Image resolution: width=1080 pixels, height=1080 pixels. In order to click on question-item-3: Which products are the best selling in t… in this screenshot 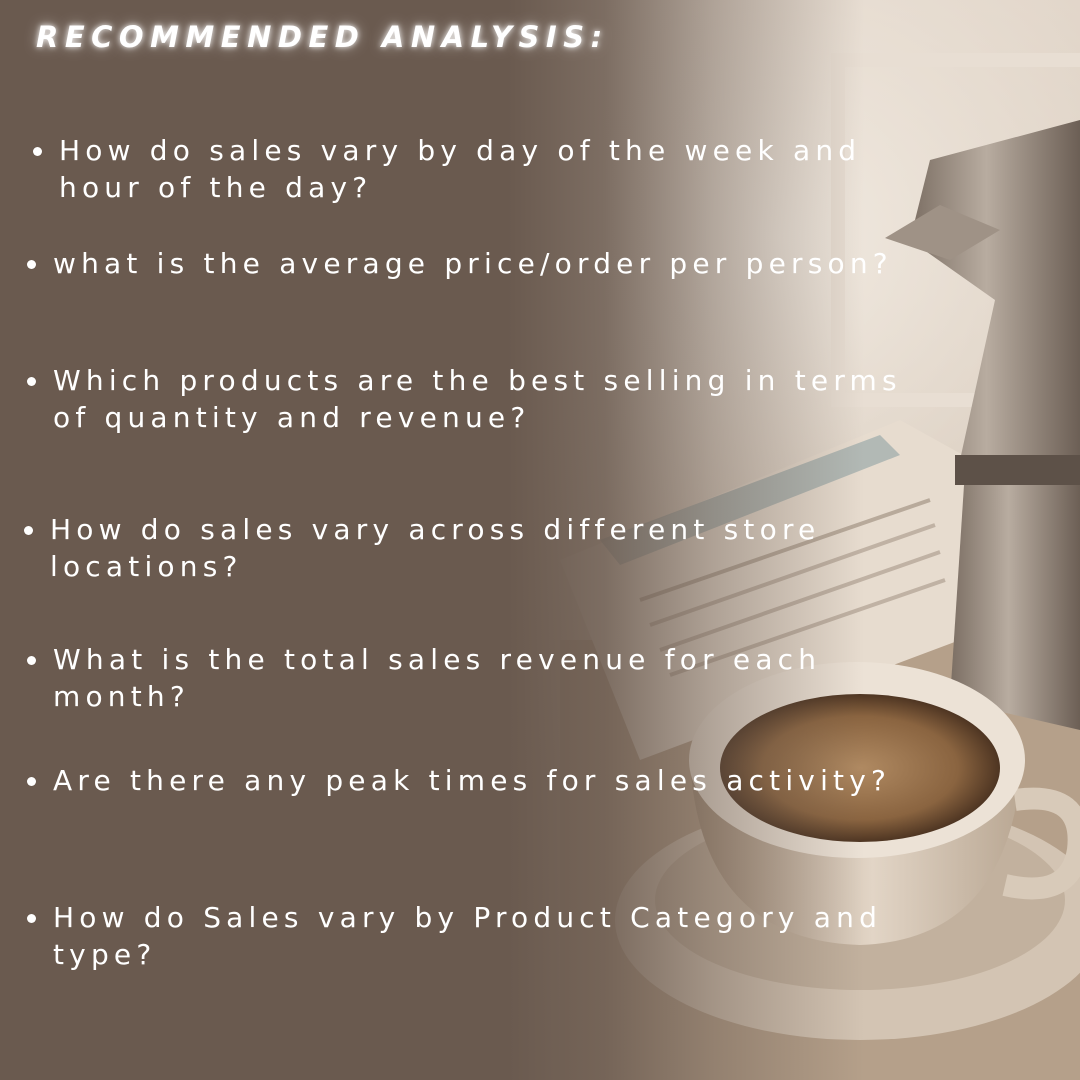, I will do `click(490, 399)`.